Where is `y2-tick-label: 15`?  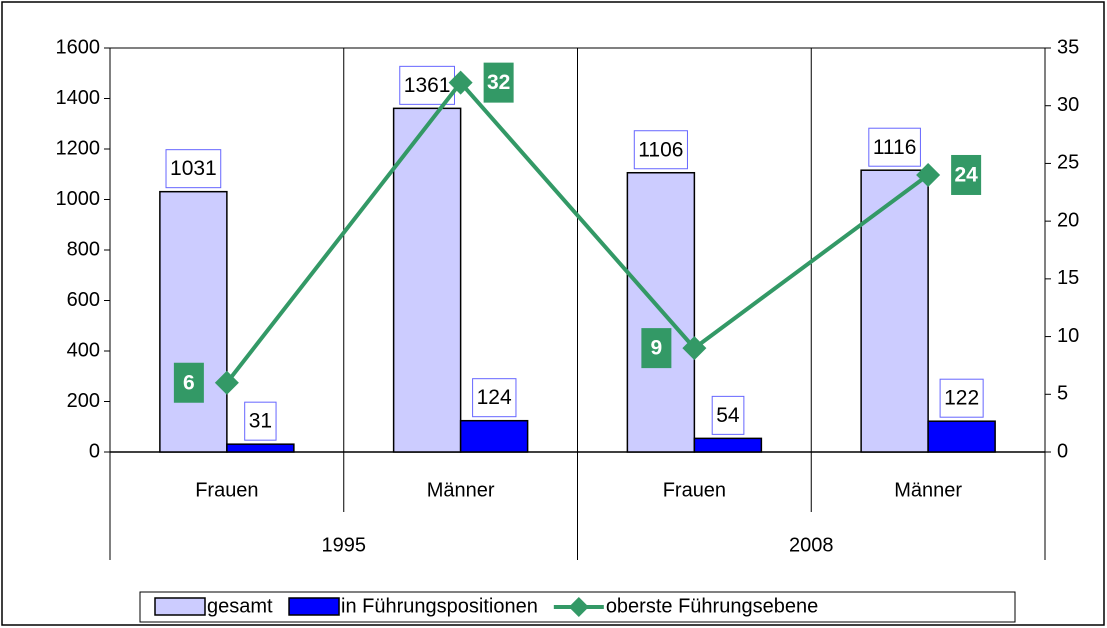
y2-tick-label: 15 is located at coordinates (1068, 278).